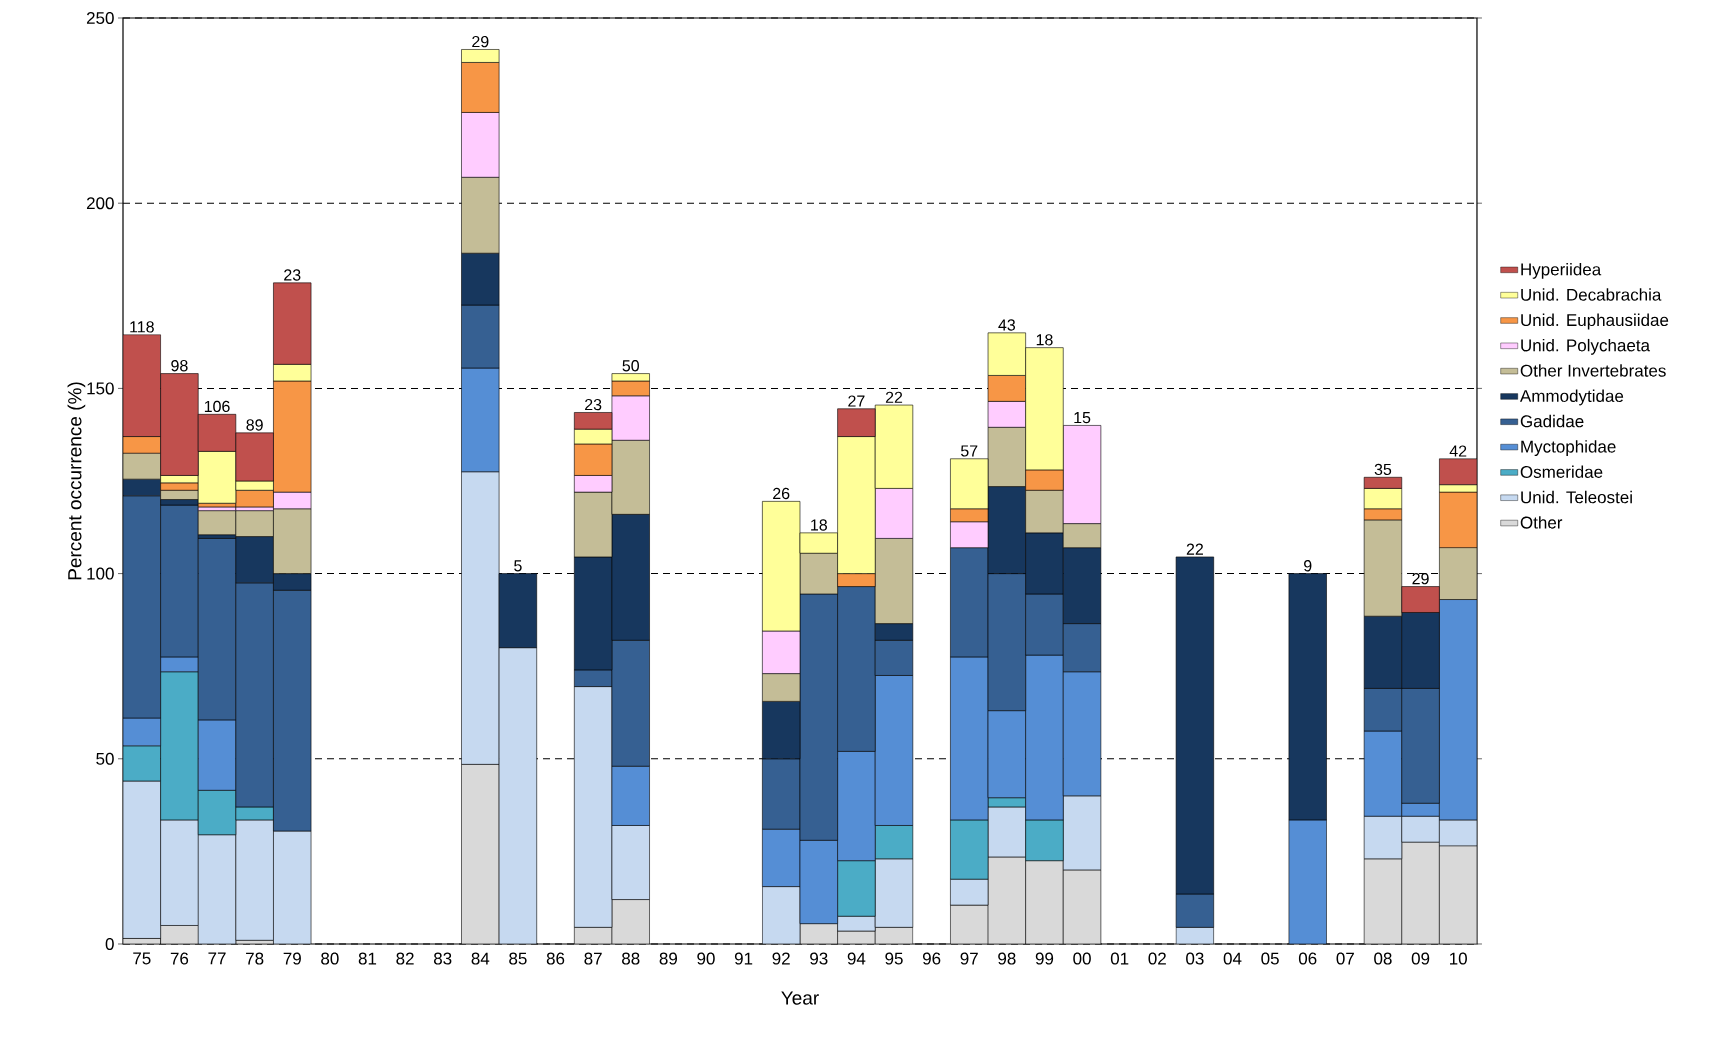 The width and height of the screenshot is (1721, 1037). Describe the element at coordinates (100, 573) in the screenshot. I see `y-tick-label: 100` at that location.